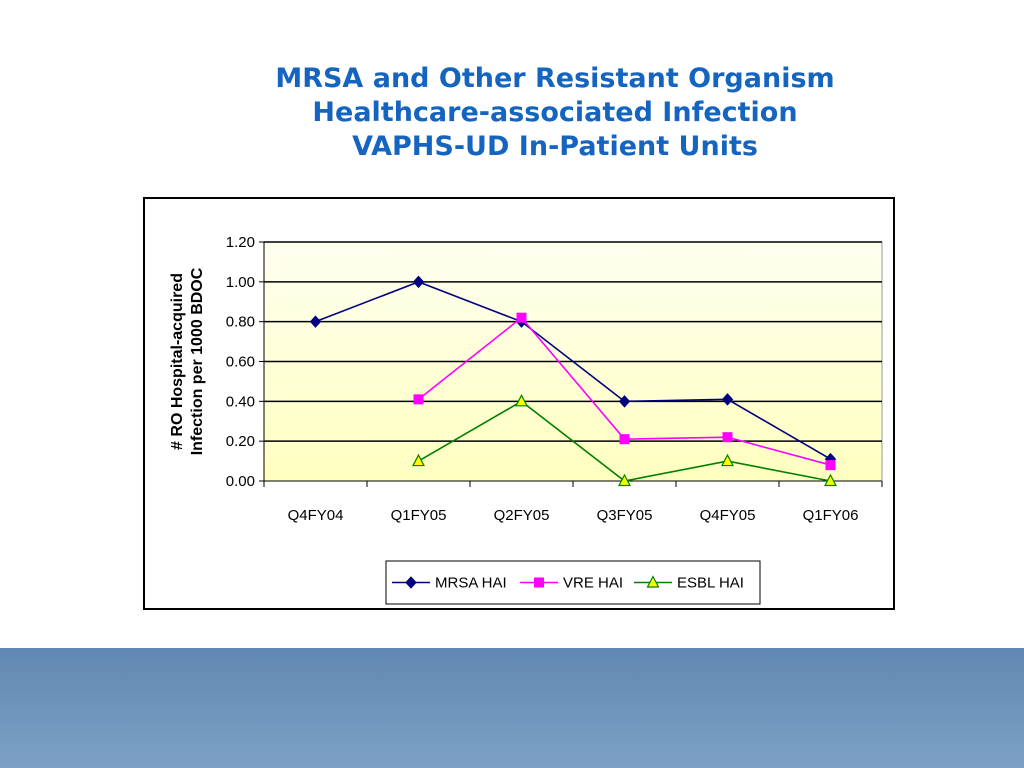  Describe the element at coordinates (625, 515) in the screenshot. I see `x-tick-label: Q3FY05` at that location.